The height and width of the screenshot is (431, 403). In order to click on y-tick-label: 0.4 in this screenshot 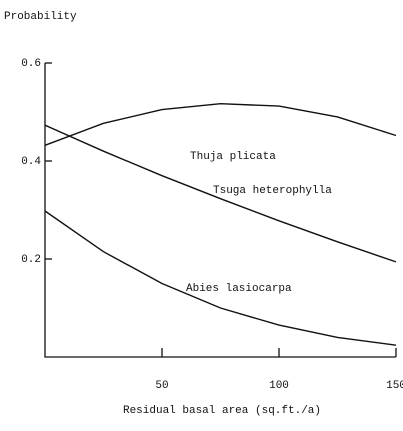, I will do `click(31, 162)`.